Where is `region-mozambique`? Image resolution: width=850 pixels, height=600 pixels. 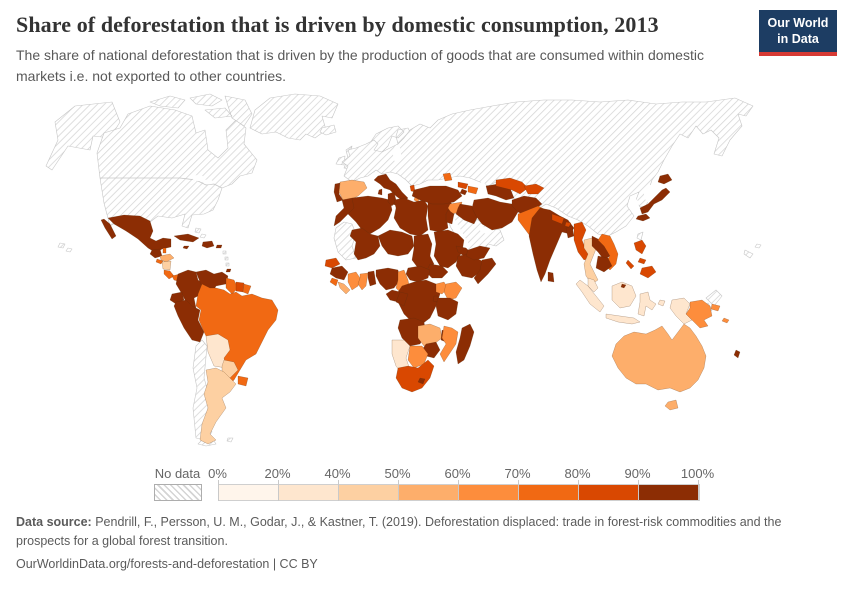 region-mozambique is located at coordinates (449, 344).